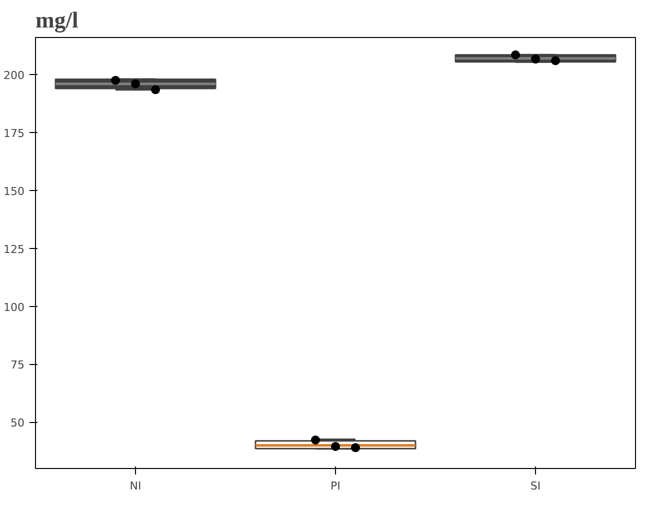 The width and height of the screenshot is (654, 505). Describe the element at coordinates (136, 486) in the screenshot. I see `x-tick-label: NI` at that location.